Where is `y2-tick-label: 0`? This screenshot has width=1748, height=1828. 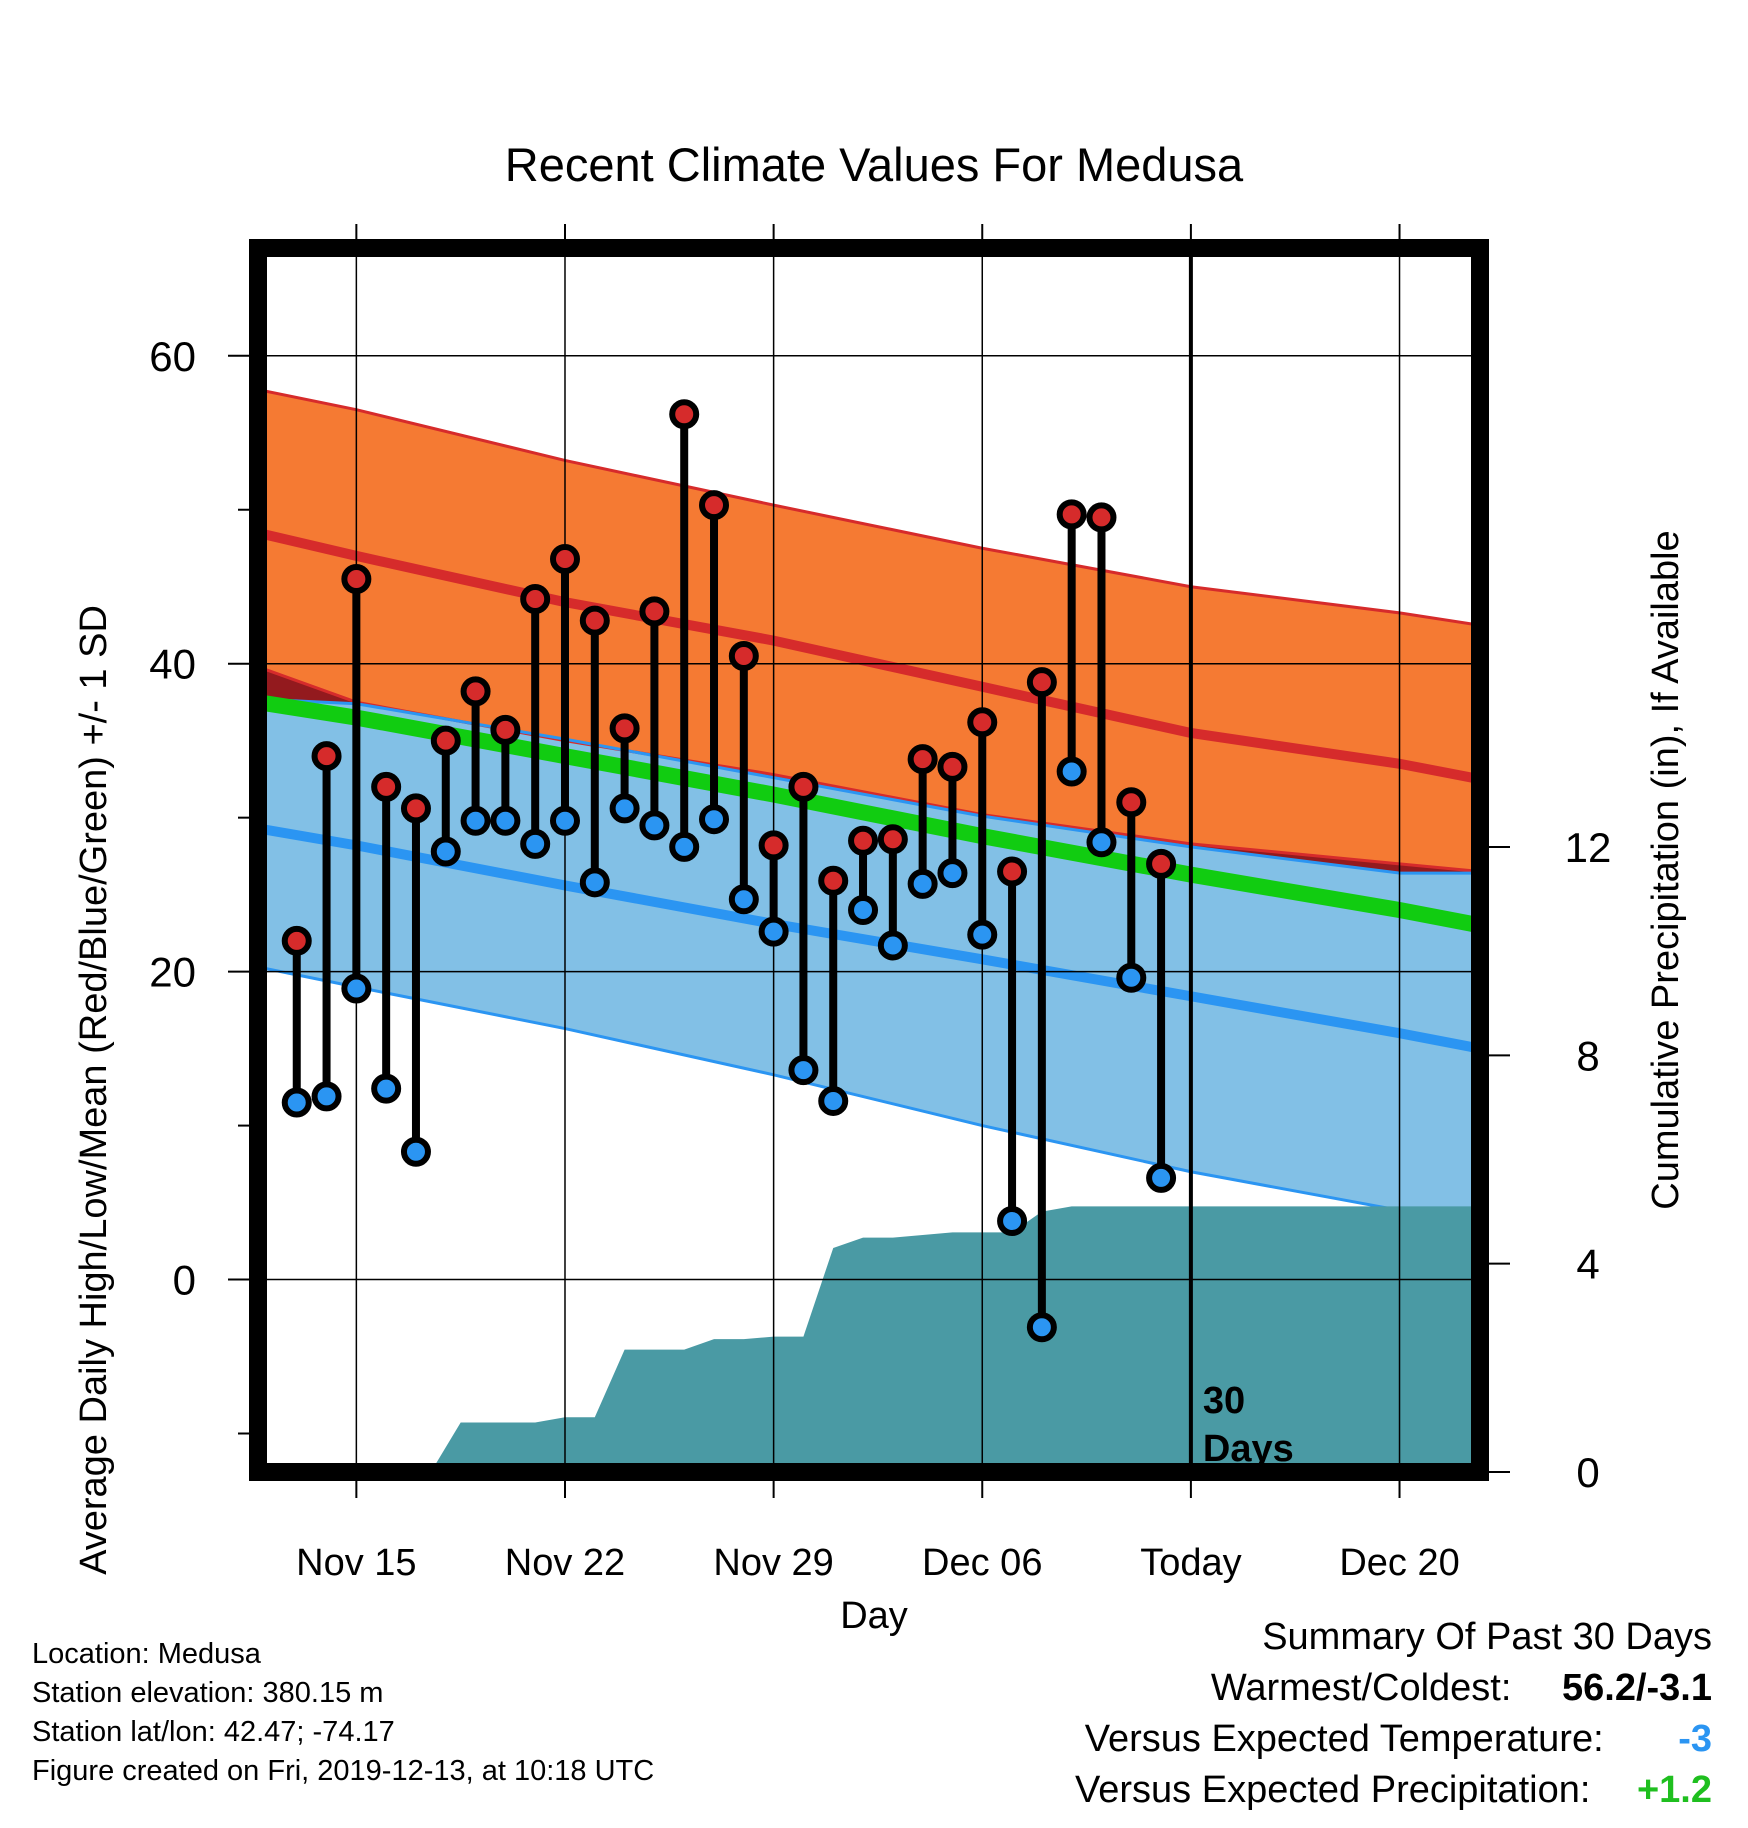
y2-tick-label: 0 is located at coordinates (1587, 1472).